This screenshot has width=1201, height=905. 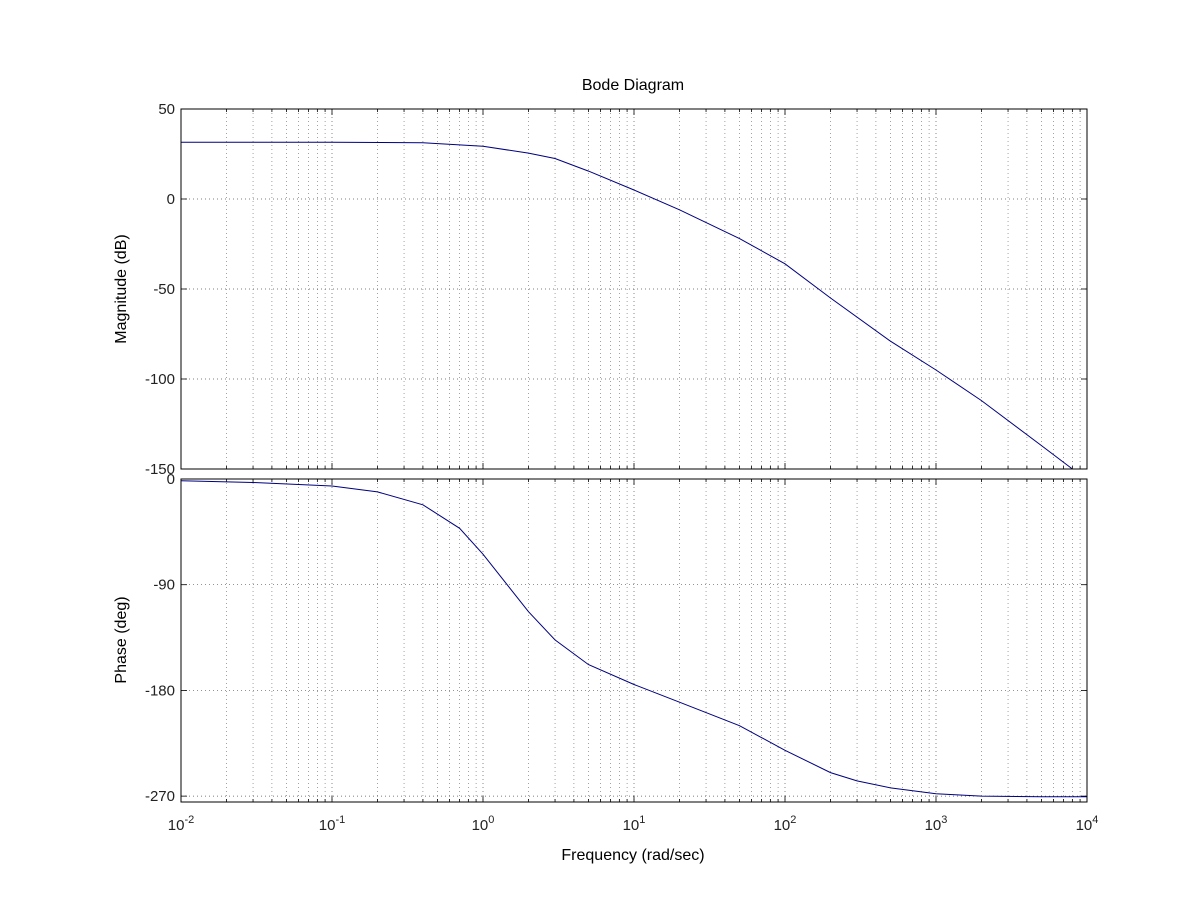 What do you see at coordinates (632, 855) in the screenshot?
I see `frequency-x-axis-label: Frequency (rad/sec)` at bounding box center [632, 855].